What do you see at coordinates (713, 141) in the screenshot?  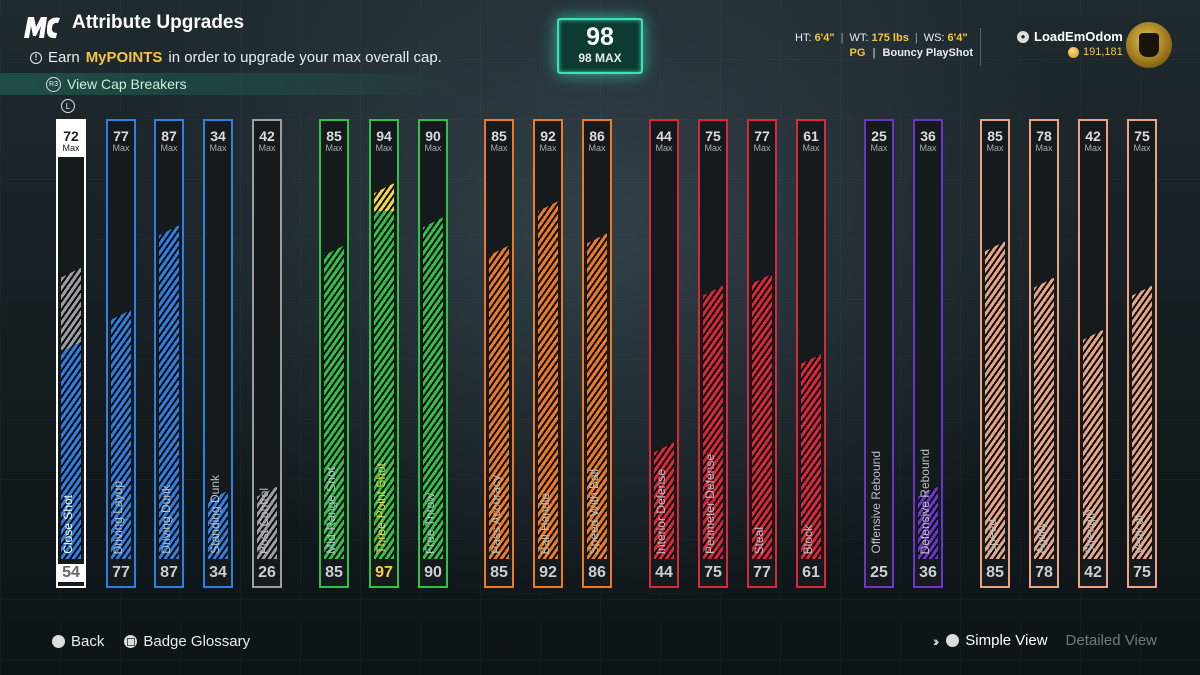 I see `attribute-max: 75 Max` at bounding box center [713, 141].